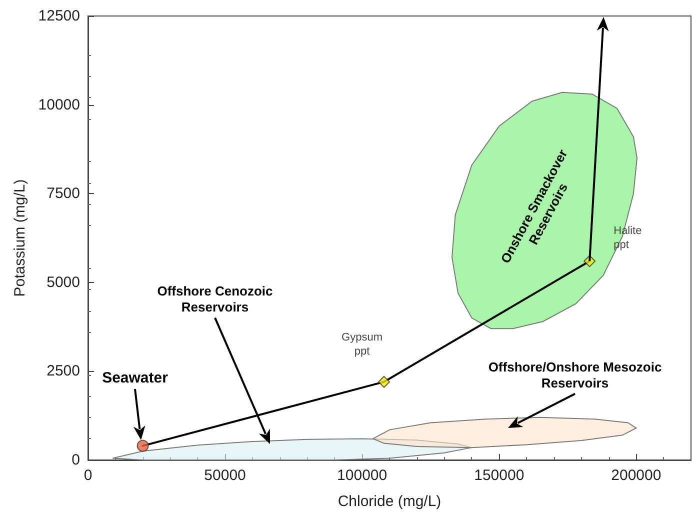 This screenshot has width=694, height=524. I want to click on annotation: Offshore Cenozoic Reservoirs, so click(215, 299).